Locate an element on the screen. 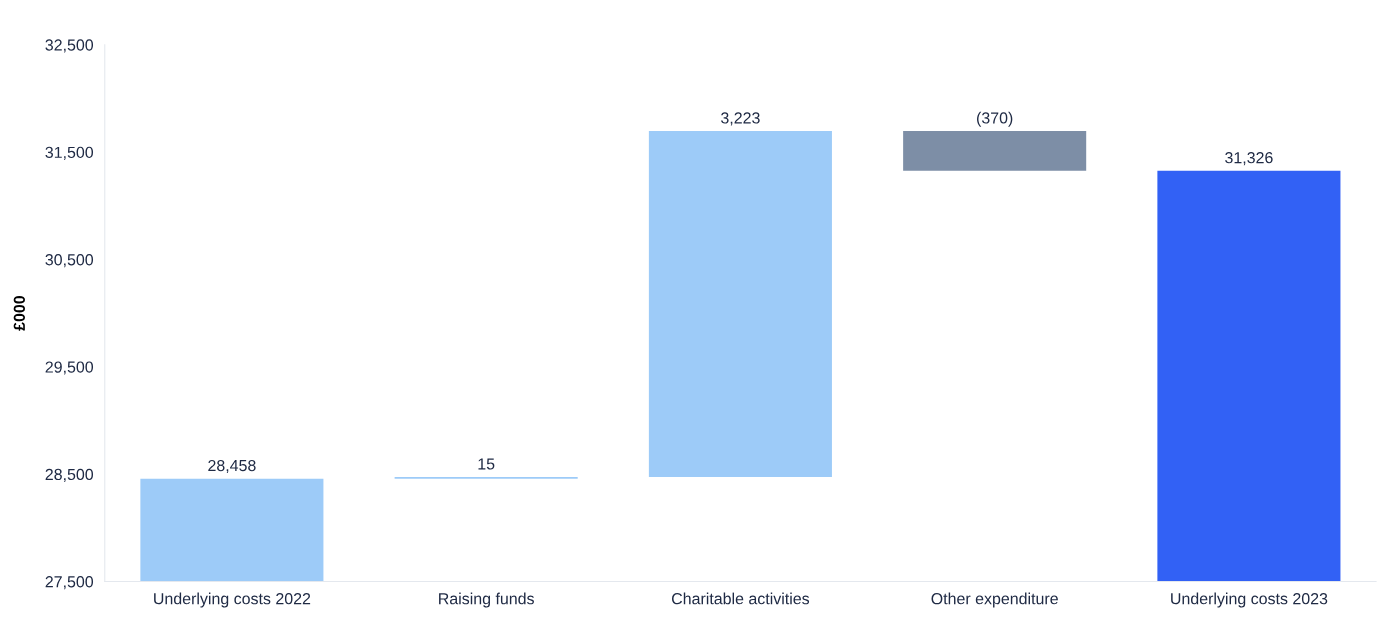  y-tick-label: 29,500 is located at coordinates (69, 368).